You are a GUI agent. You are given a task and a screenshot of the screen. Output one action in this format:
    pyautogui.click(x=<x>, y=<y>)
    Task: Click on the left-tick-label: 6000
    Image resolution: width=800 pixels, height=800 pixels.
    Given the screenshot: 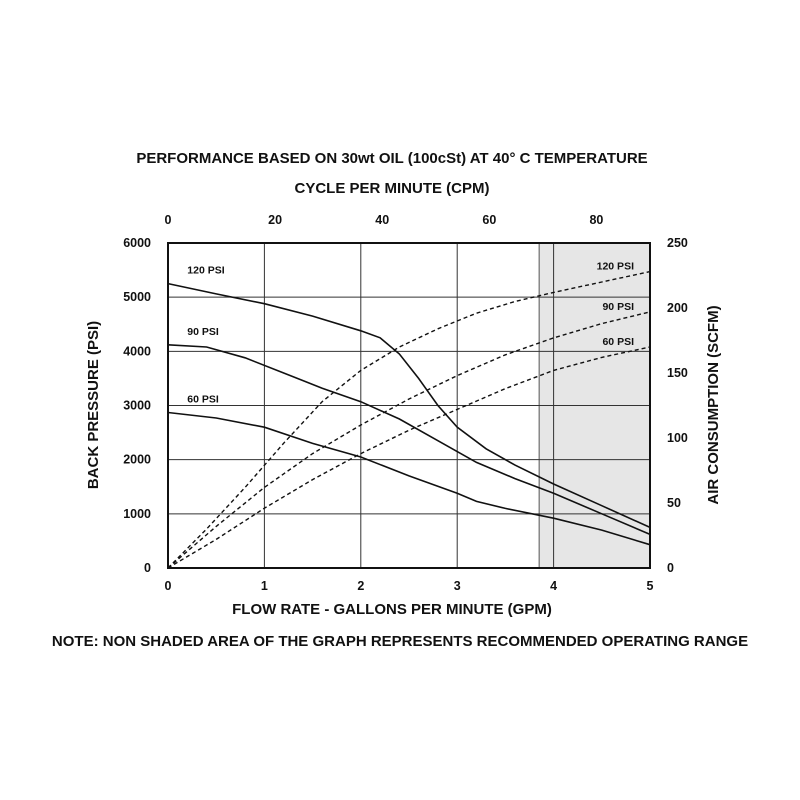 What is the action you would take?
    pyautogui.click(x=137, y=243)
    